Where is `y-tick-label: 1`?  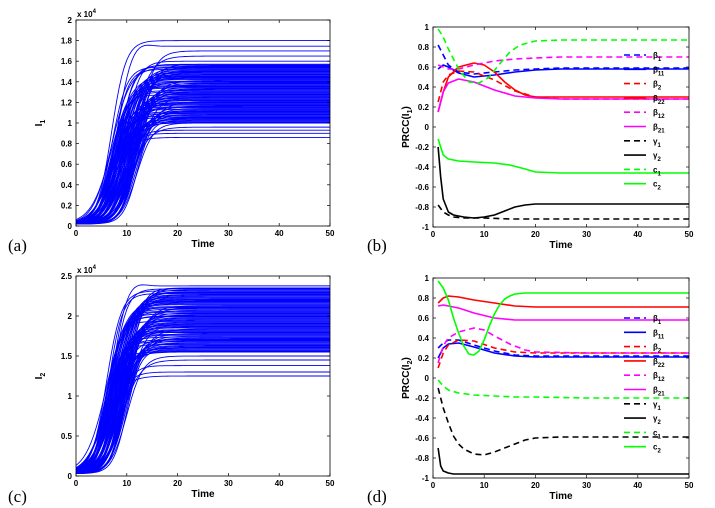
y-tick-label: 1 is located at coordinates (70, 123).